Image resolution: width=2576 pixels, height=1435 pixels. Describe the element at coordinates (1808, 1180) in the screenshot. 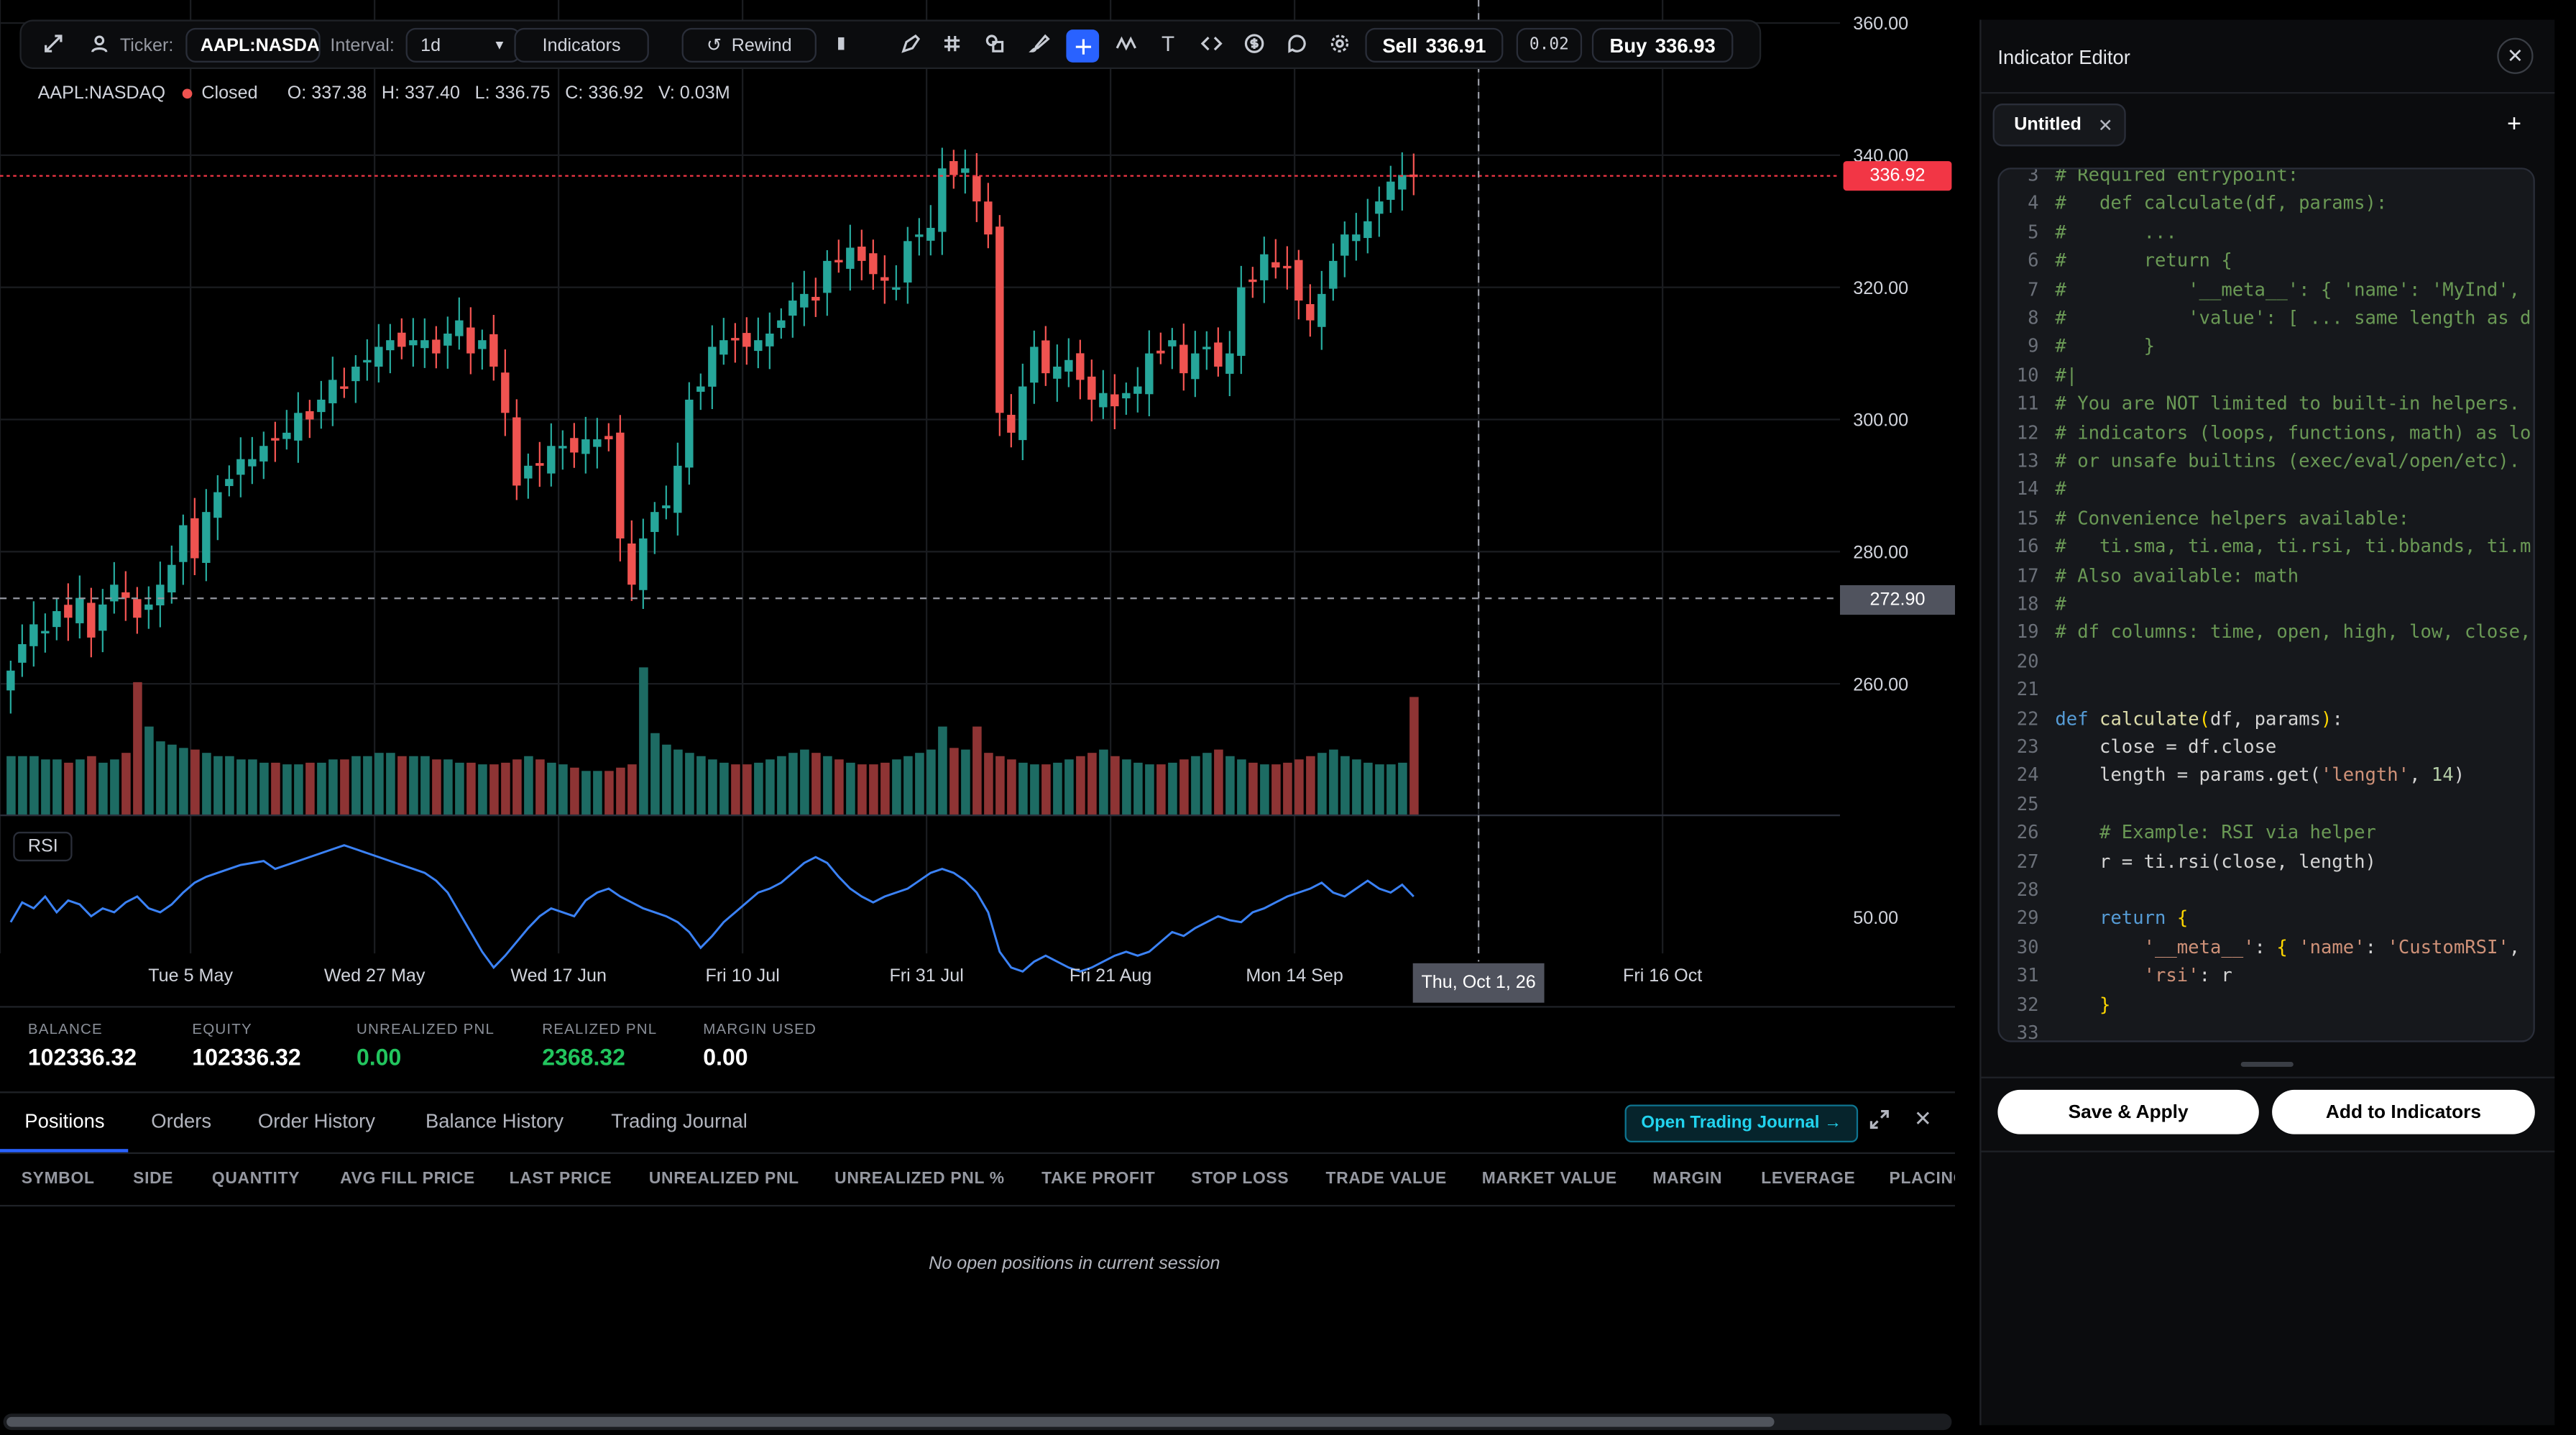

I see `col-leverage: LEVERAGE` at that location.